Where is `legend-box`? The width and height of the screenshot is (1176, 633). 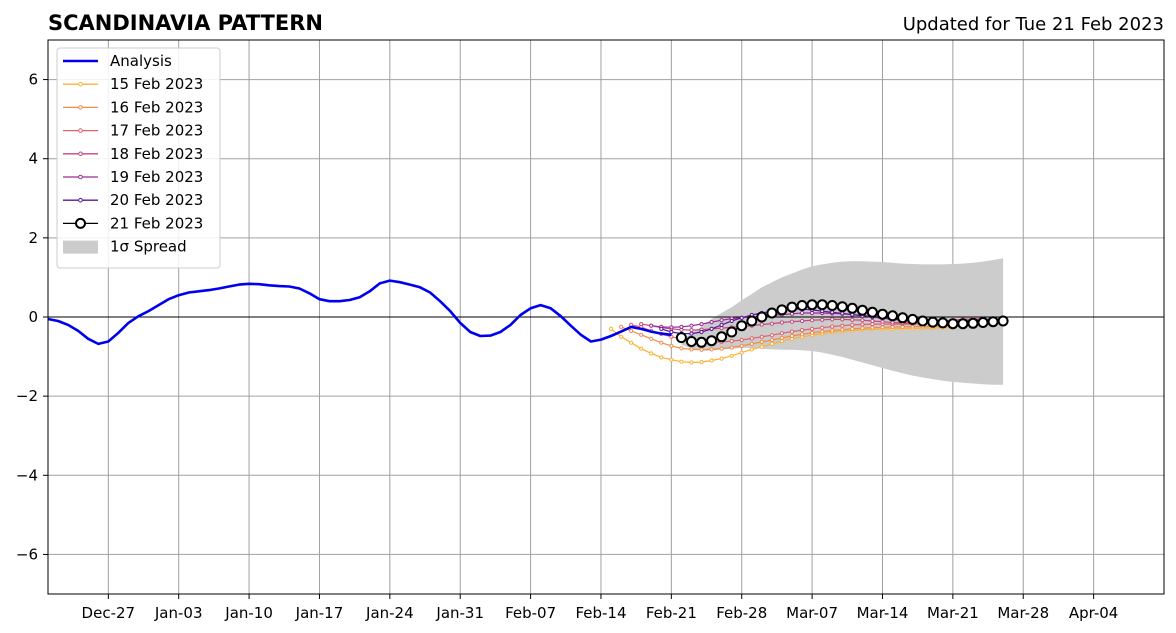
legend-box is located at coordinates (138, 158).